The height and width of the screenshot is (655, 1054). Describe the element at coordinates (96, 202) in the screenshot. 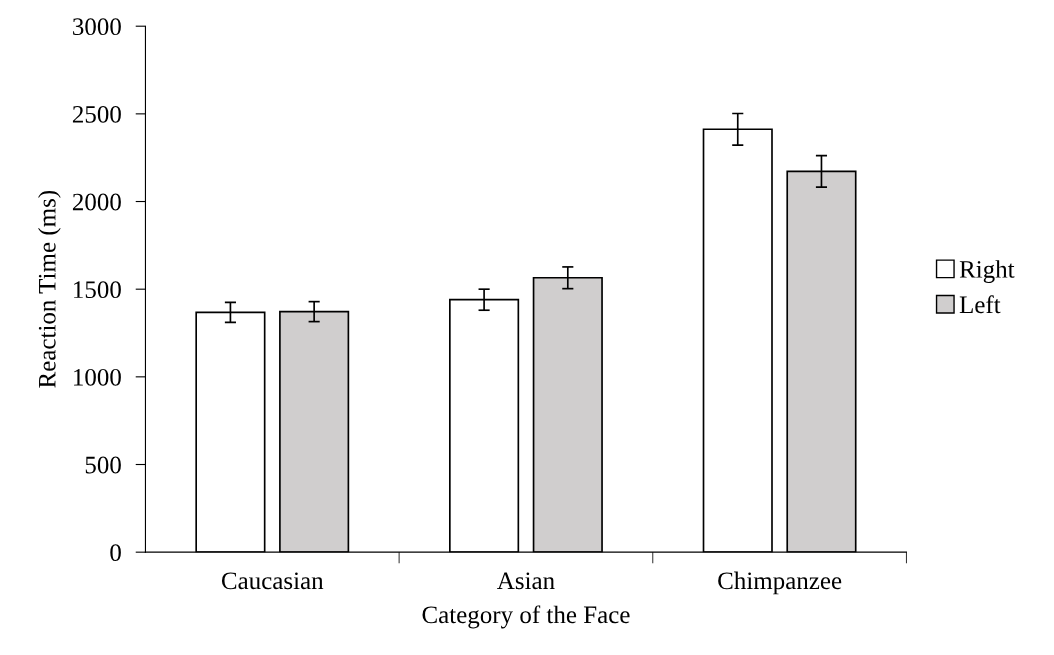

I see `y-tick-label: 2000` at that location.